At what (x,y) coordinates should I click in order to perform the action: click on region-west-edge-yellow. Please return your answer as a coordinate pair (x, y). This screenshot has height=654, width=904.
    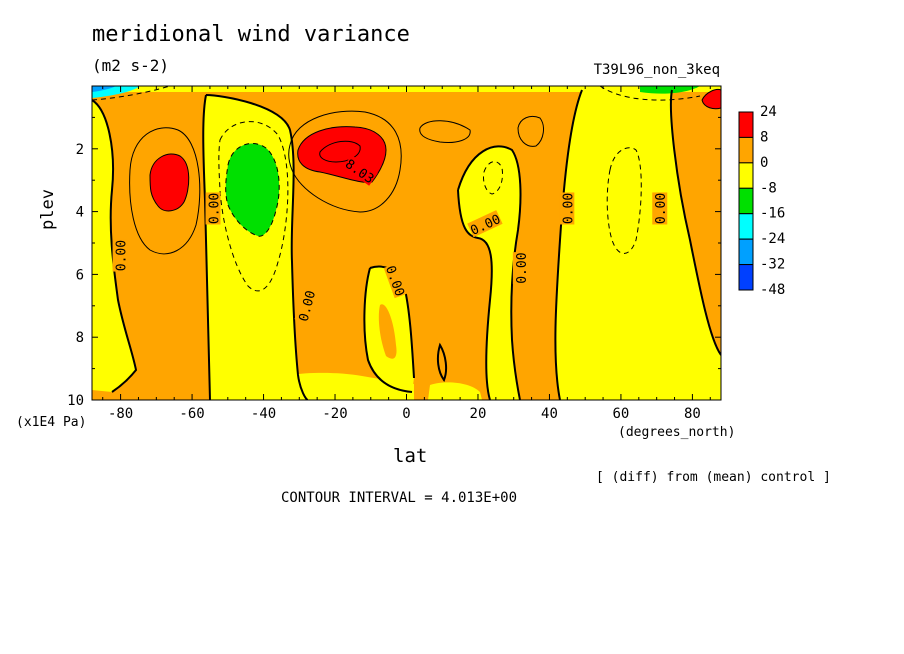
    Looking at the image, I should click on (114, 246).